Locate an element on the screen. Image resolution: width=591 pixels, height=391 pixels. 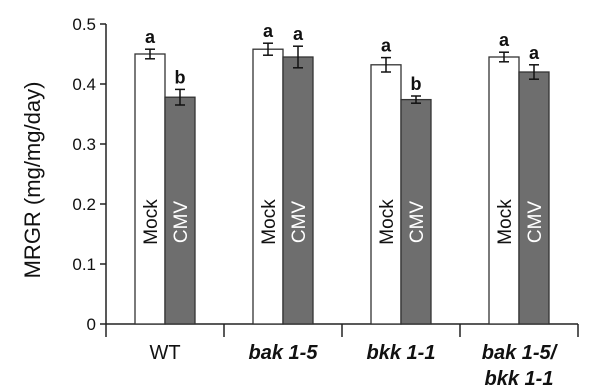
category-label: bak 1-5/ is located at coordinates (520, 353).